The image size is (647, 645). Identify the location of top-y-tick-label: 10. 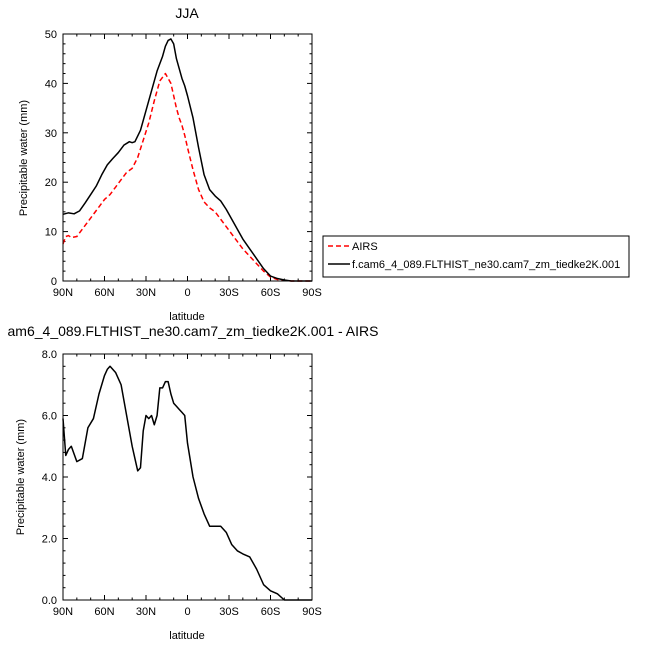
(51, 233).